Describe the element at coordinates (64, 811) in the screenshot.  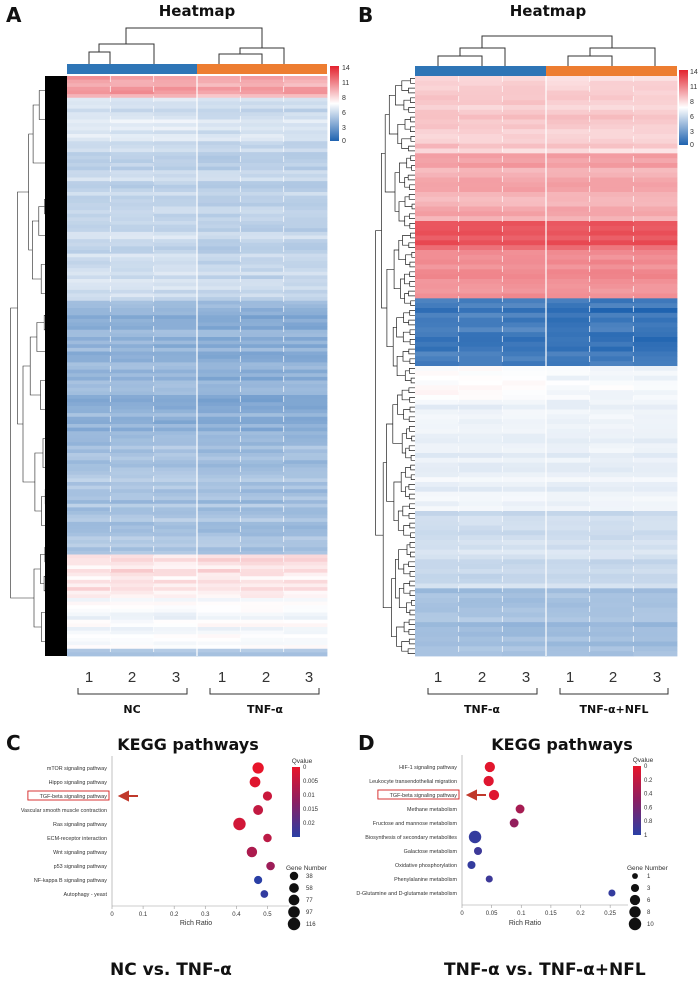
I see `y-category-label: Vascular smooth muscle contraction` at that location.